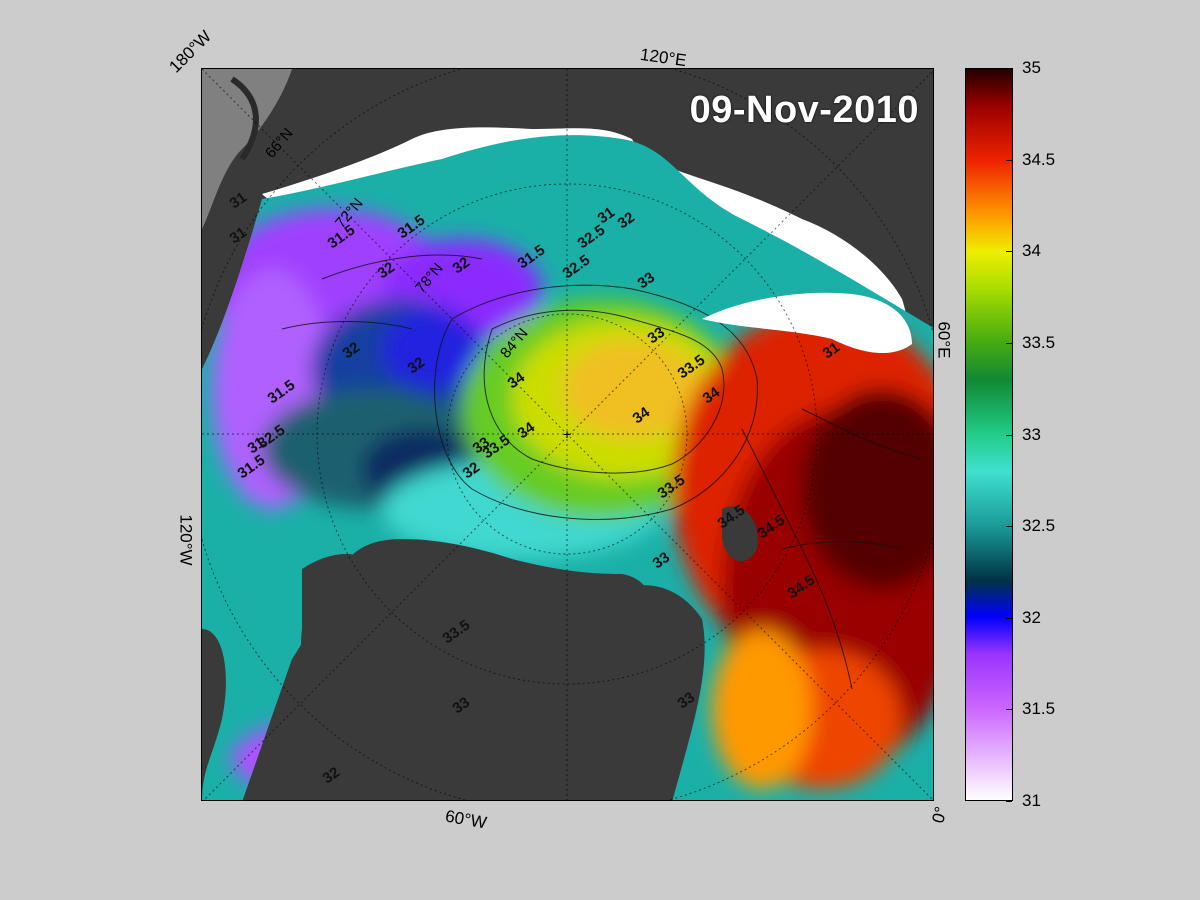  Describe the element at coordinates (1031, 251) in the screenshot. I see `colorbar-tick-label: 34` at that location.